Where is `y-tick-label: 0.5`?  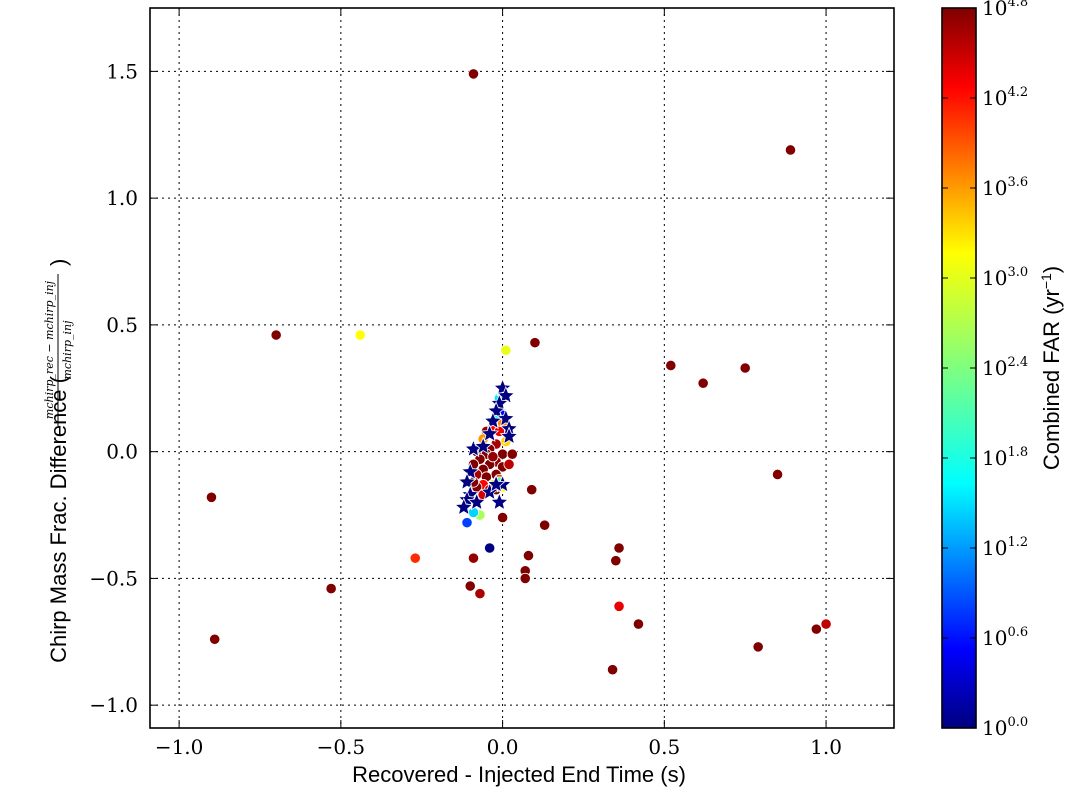
y-tick-label: 0.5 is located at coordinates (122, 325).